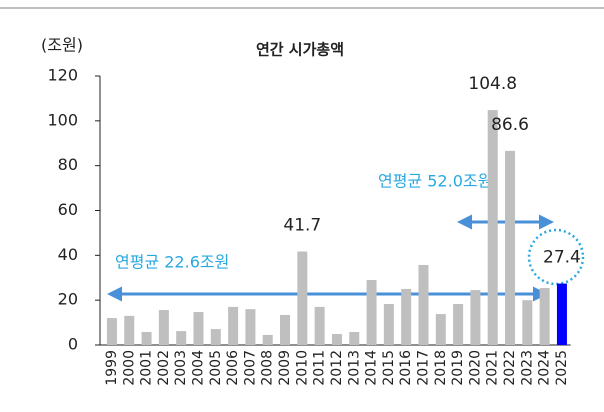  What do you see at coordinates (68, 254) in the screenshot?
I see `y-tick-label: 40` at bounding box center [68, 254].